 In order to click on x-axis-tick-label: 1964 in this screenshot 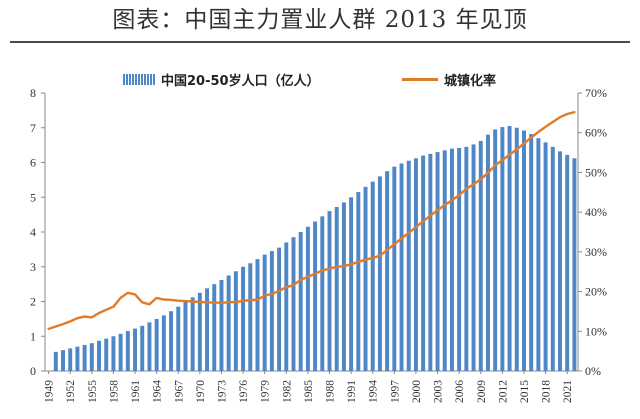, I will do `click(158, 391)`.